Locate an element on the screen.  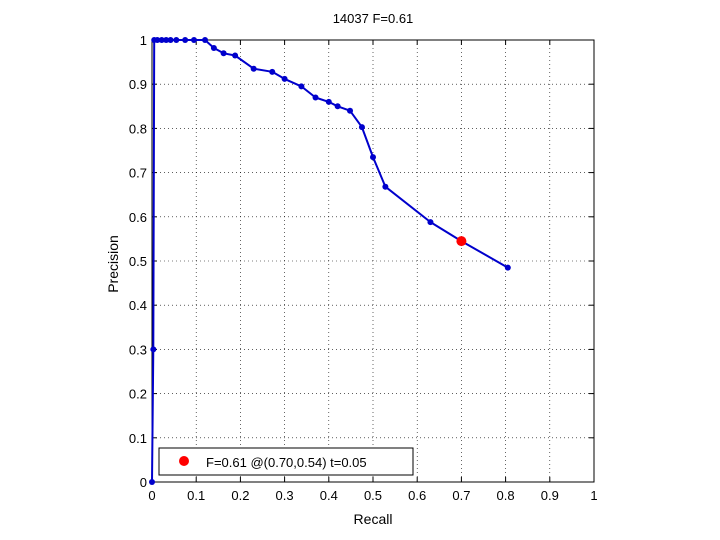
y-axis-label: Precision is located at coordinates (113, 264).